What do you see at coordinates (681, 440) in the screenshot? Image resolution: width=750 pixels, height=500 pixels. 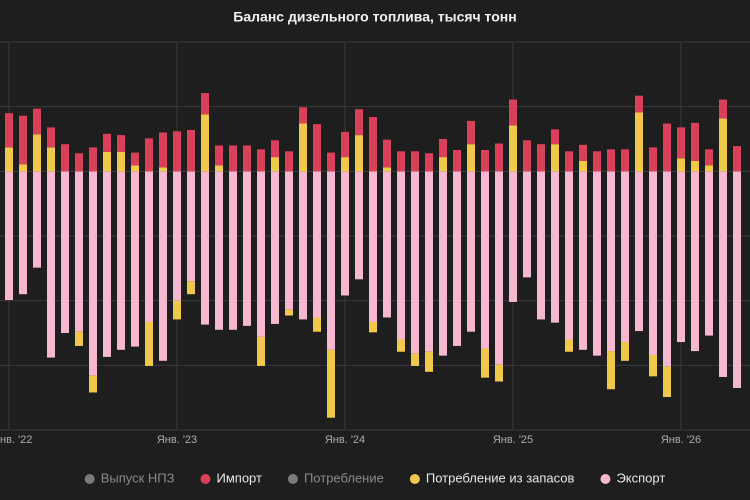 I see `x-tick-label: Янв. '26` at bounding box center [681, 440].